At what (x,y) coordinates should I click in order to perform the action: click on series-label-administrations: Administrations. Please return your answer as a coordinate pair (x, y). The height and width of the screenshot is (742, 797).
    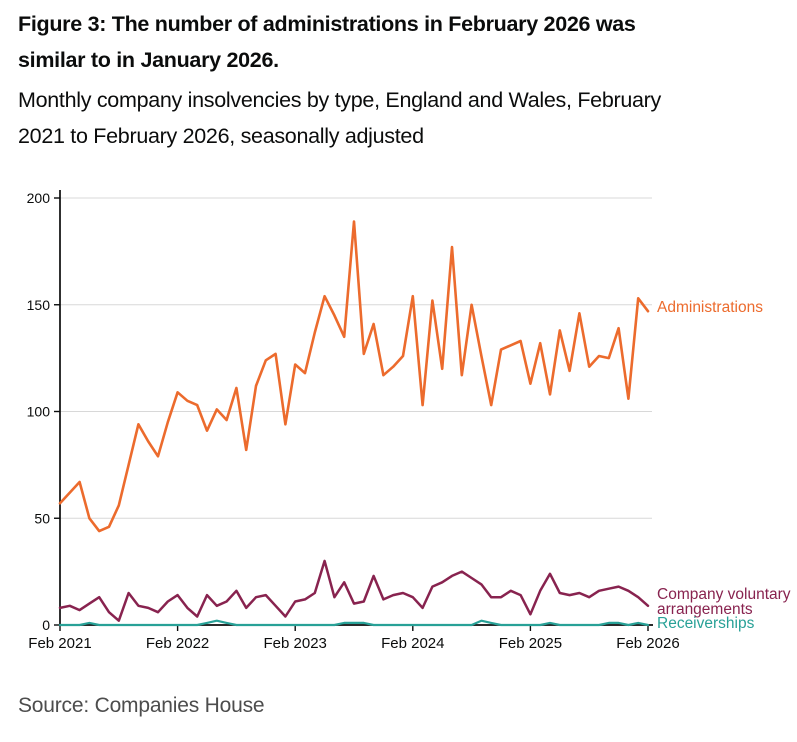
    Looking at the image, I should click on (710, 307).